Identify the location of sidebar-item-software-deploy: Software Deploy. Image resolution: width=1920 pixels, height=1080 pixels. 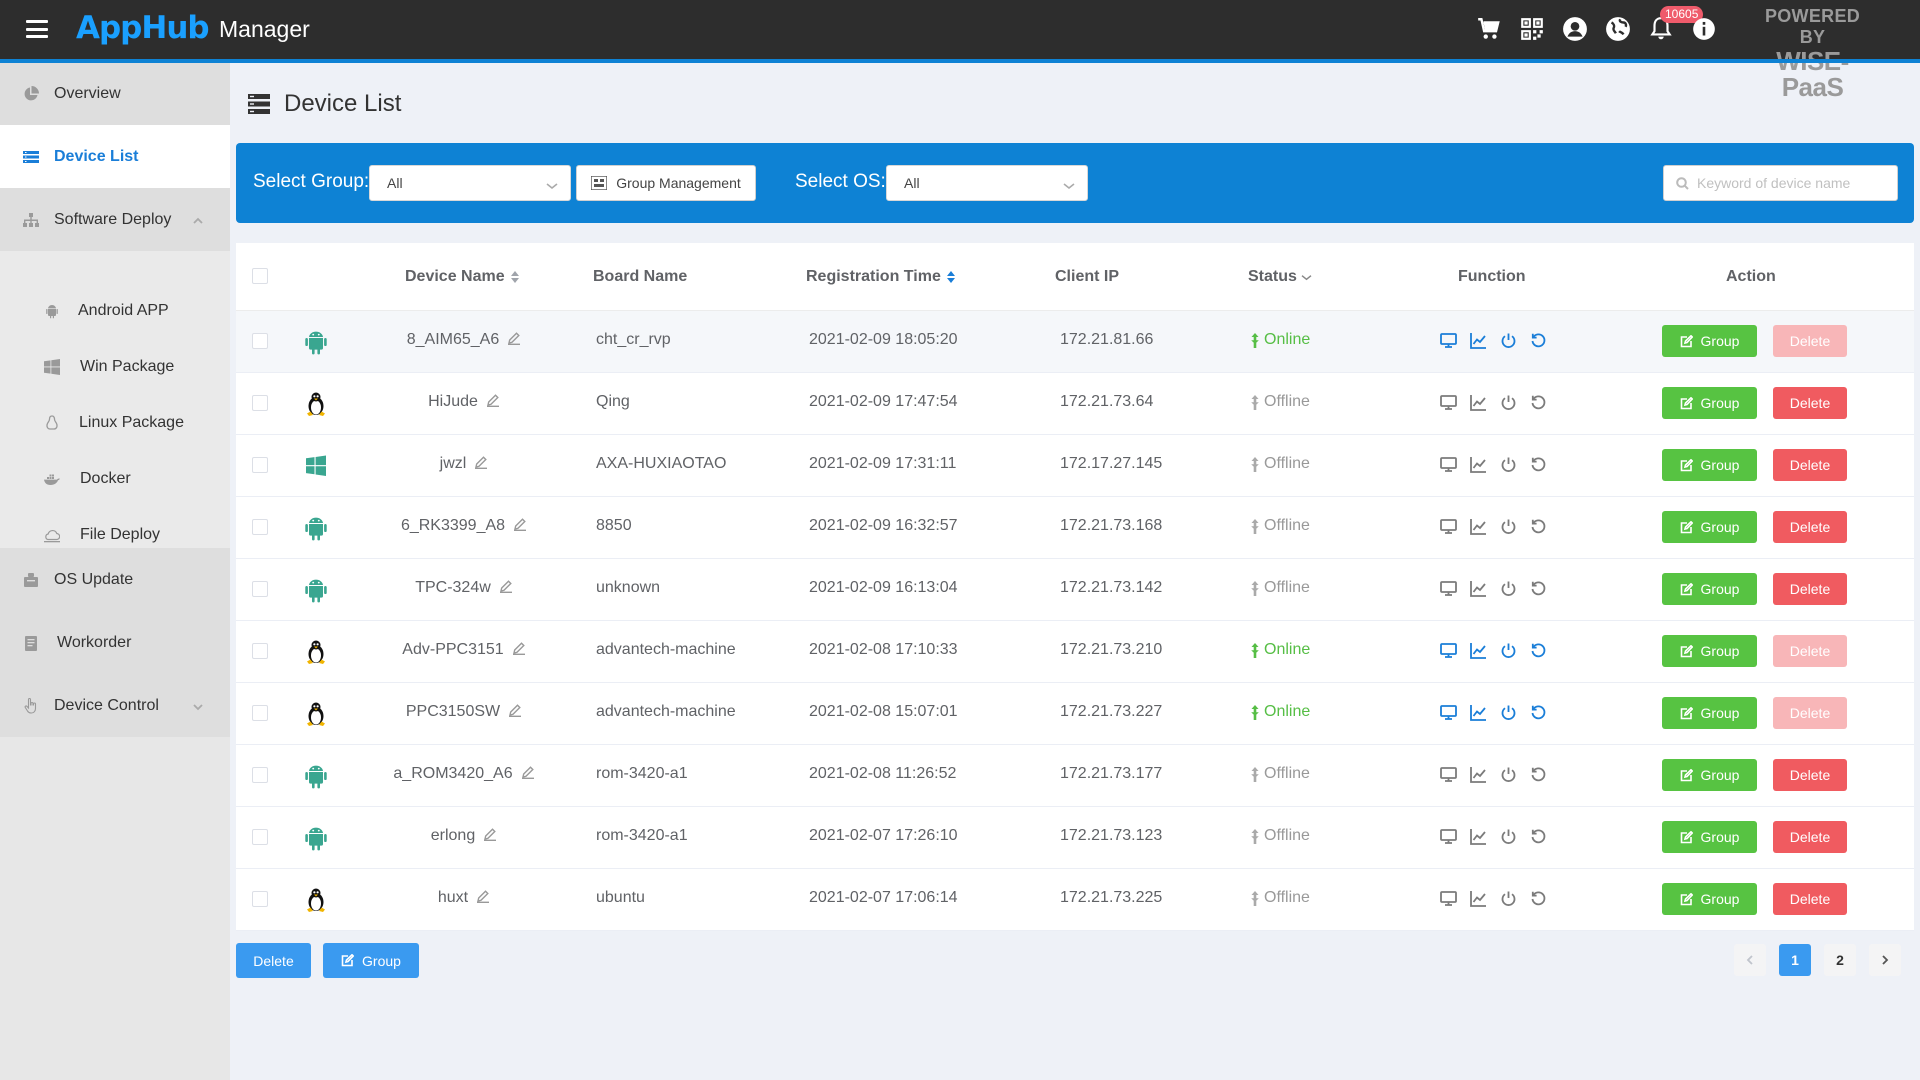
(115, 219).